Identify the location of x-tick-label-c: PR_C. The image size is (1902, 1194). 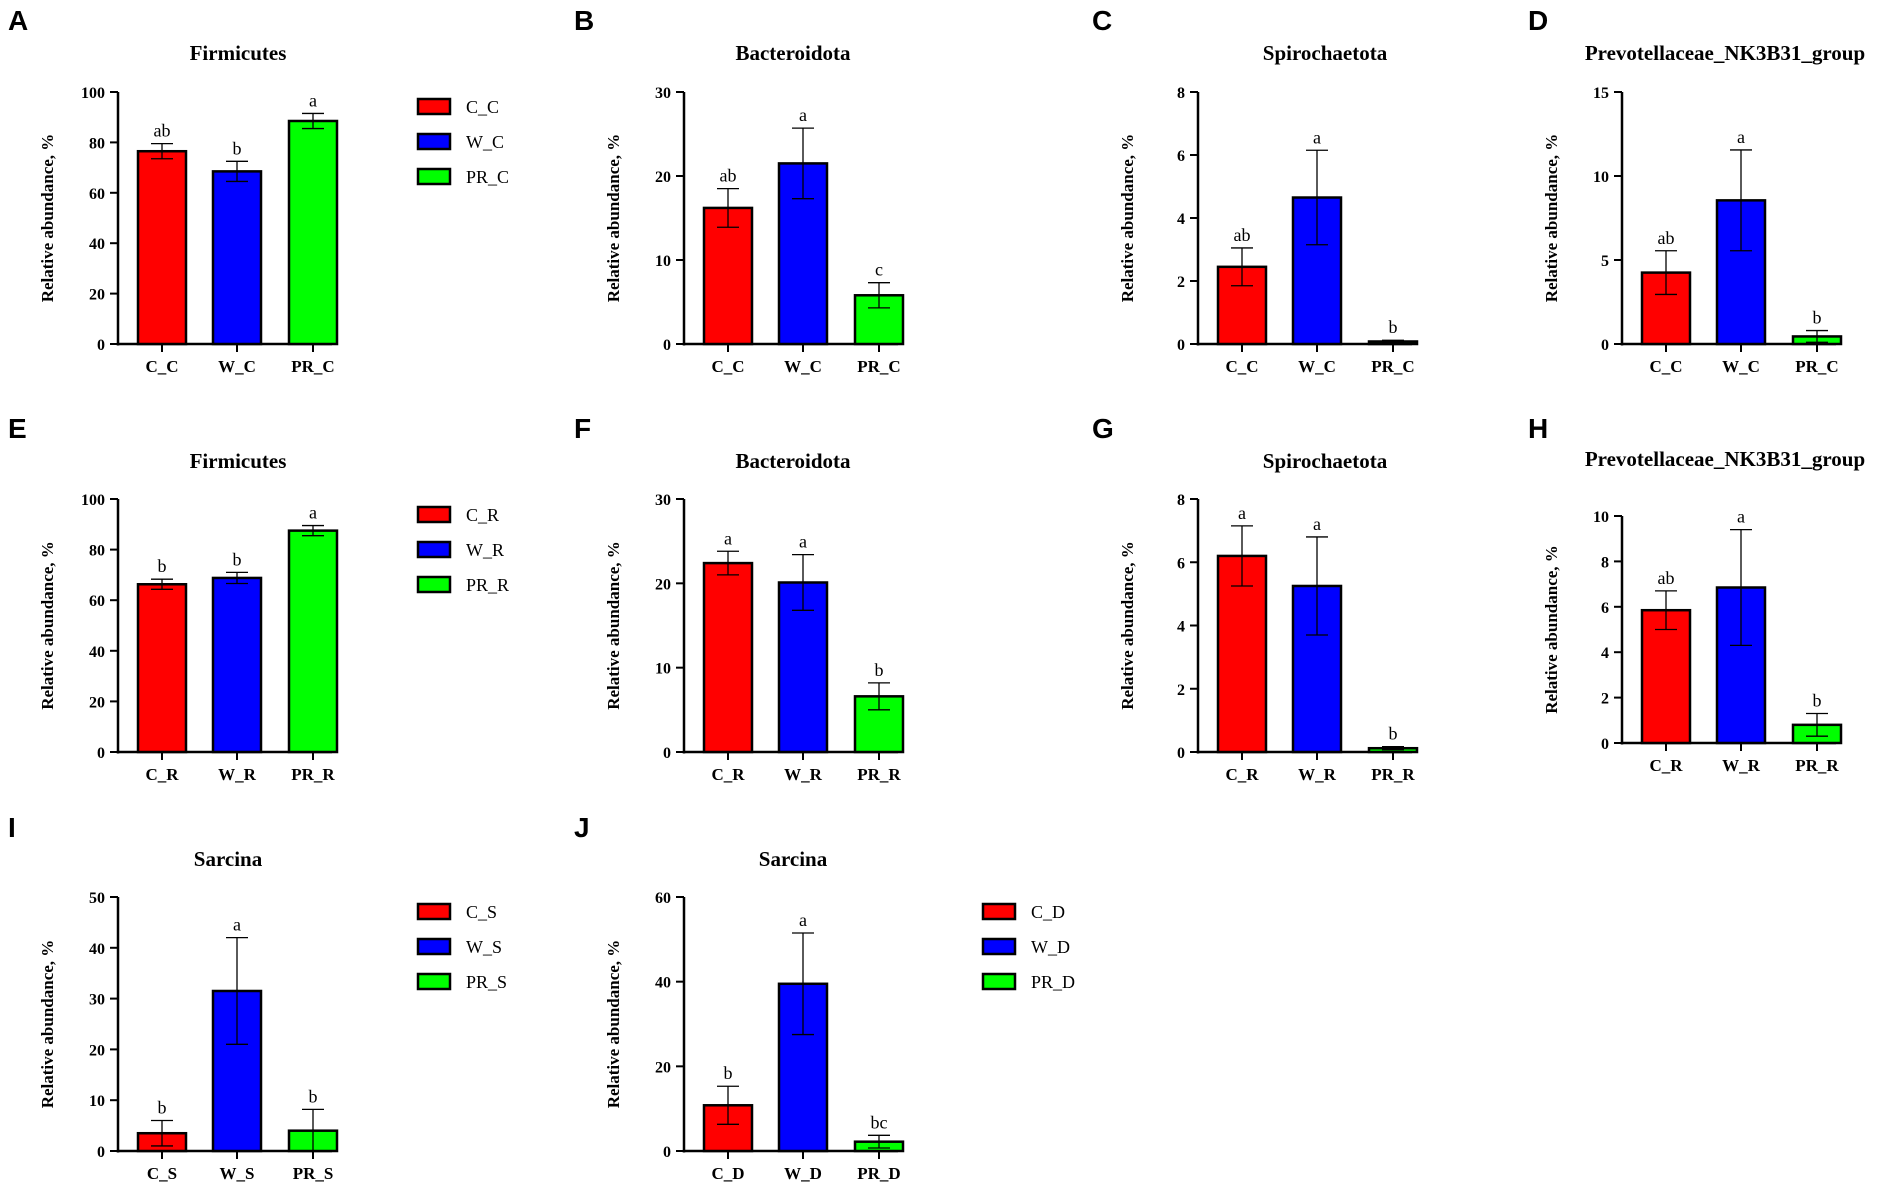
(1392, 366).